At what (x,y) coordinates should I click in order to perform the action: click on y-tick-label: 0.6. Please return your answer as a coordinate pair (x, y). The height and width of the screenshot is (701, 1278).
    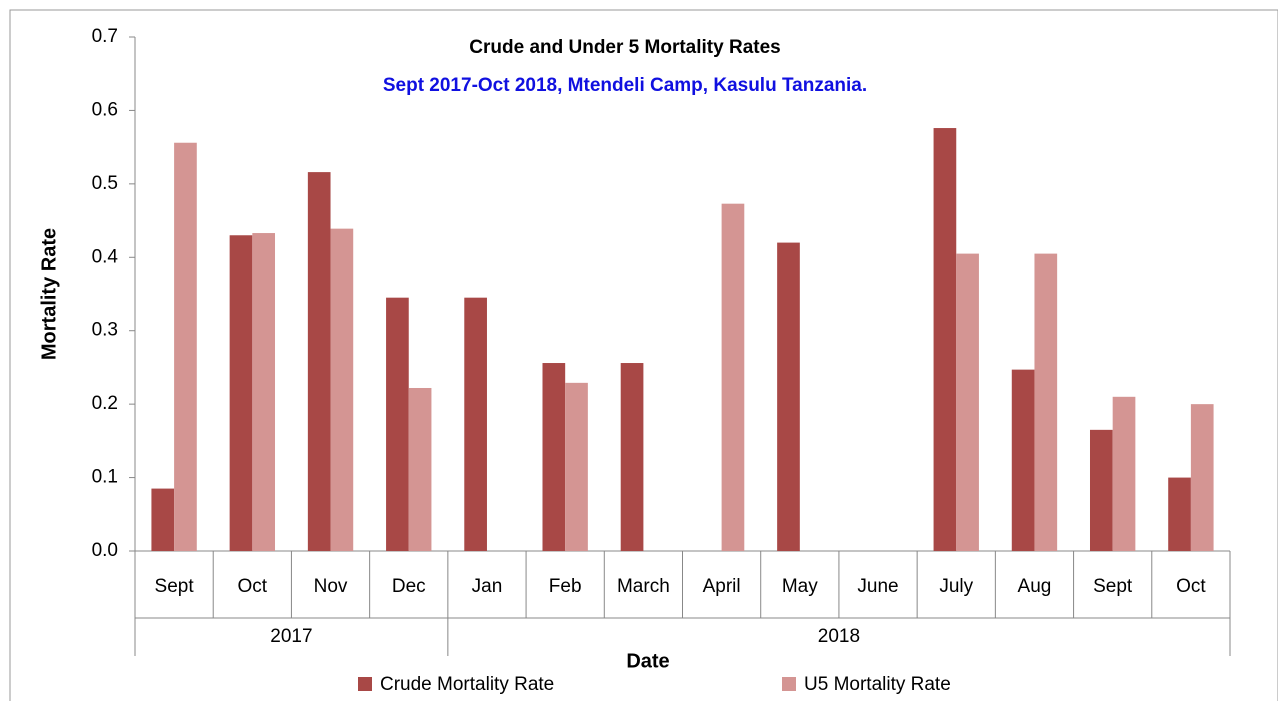
    Looking at the image, I should click on (105, 109).